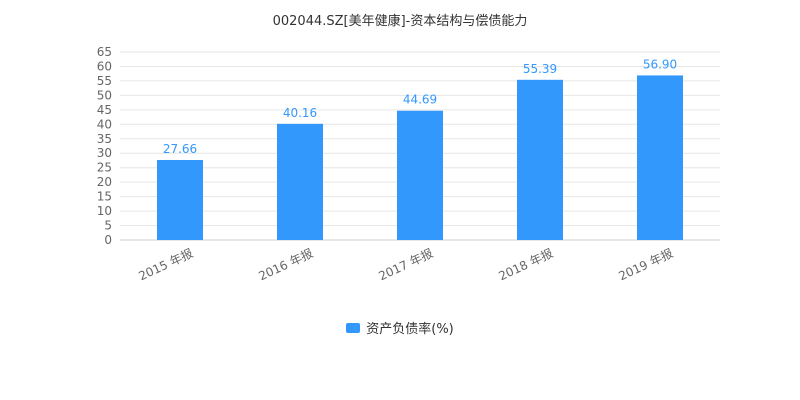  I want to click on y-tick-label: 20, so click(104, 182).